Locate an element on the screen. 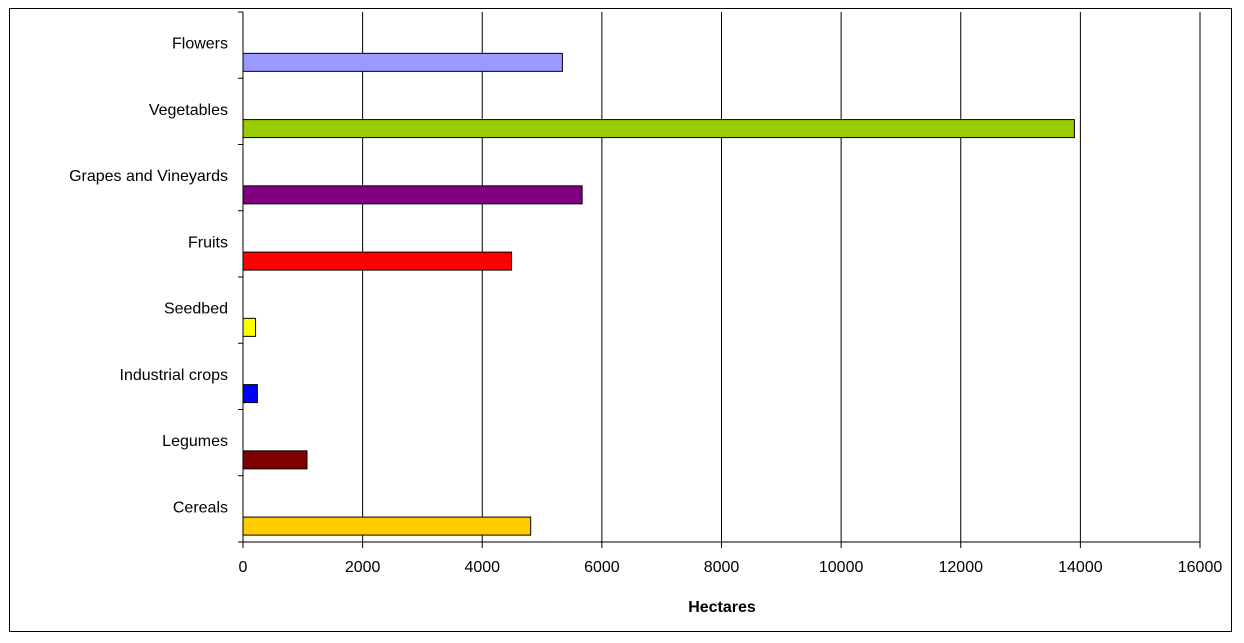  category-label-seedbed: Seedbed is located at coordinates (196, 309).